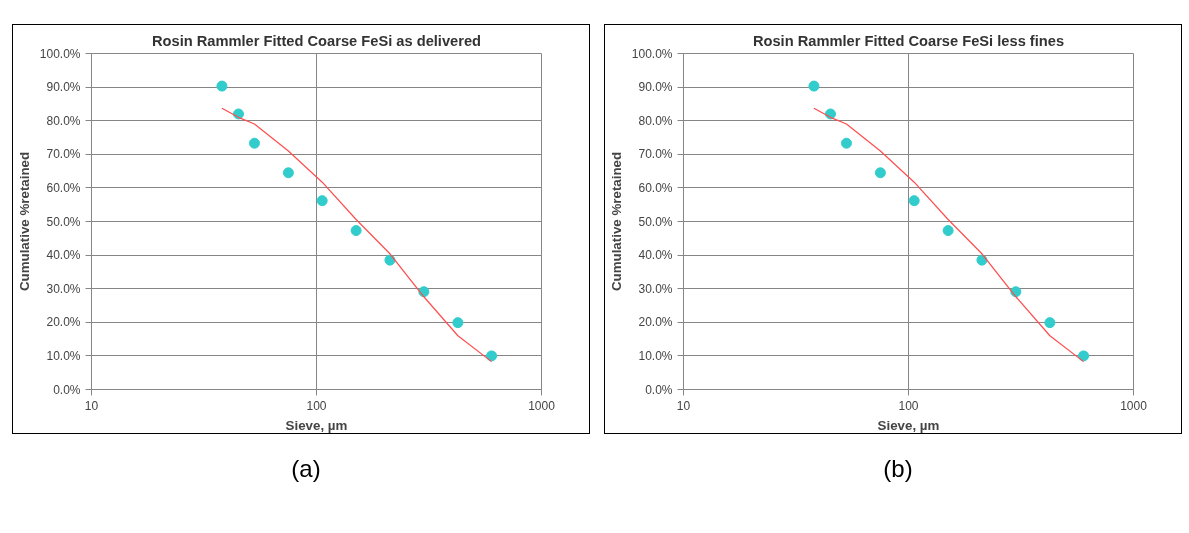 The height and width of the screenshot is (533, 1189). Describe the element at coordinates (316, 40) in the screenshot. I see `chart-title: Rosin Rammler Fitted Coarse FeSi as delivered` at that location.